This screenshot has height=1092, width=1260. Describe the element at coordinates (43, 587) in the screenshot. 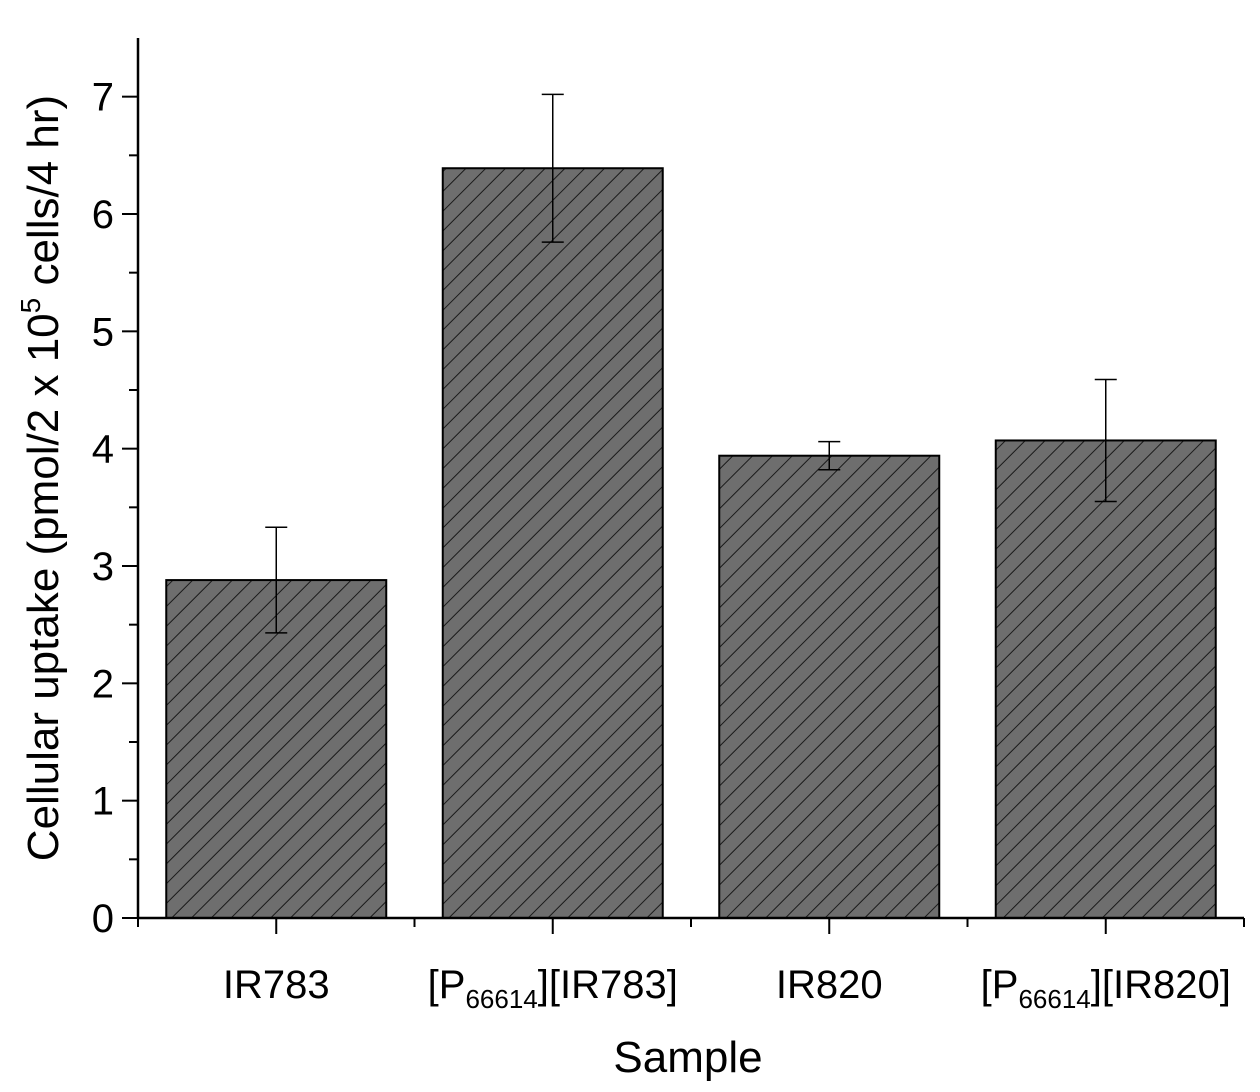

I see `y-axis-title-main: Cellular uptake (pmol/2 x 10` at that location.